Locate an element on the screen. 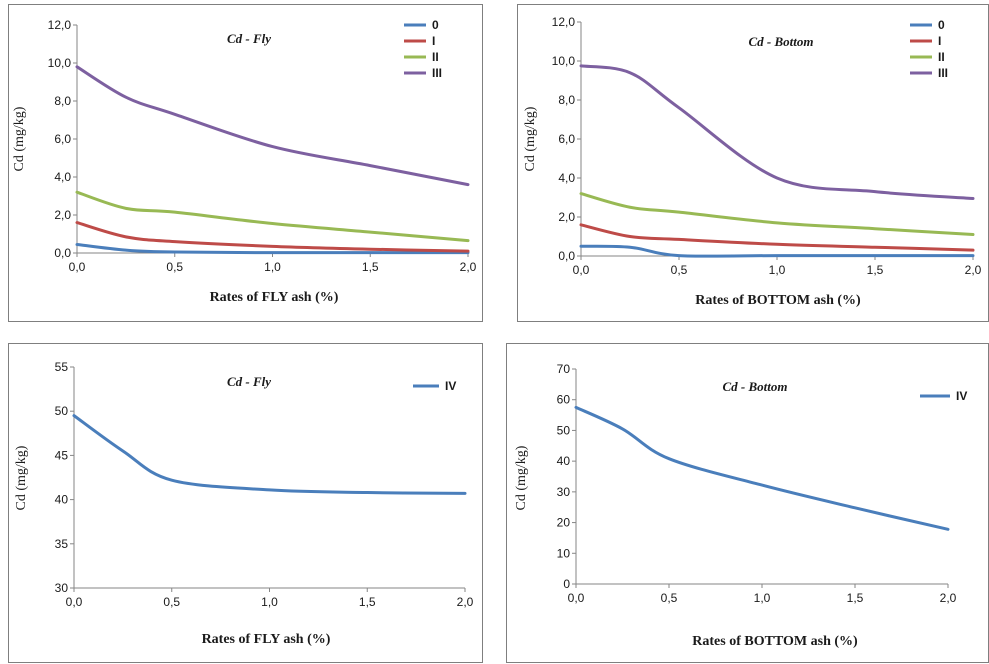  y-tick-label: 20 is located at coordinates (564, 523).